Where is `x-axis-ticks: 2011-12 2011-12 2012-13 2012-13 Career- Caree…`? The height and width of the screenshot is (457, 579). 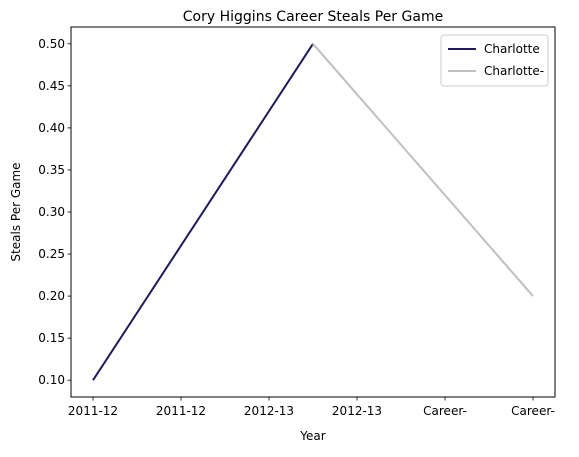 x-axis-ticks: 2011-12 2011-12 2012-13 2012-13 Career- Caree… is located at coordinates (311, 407).